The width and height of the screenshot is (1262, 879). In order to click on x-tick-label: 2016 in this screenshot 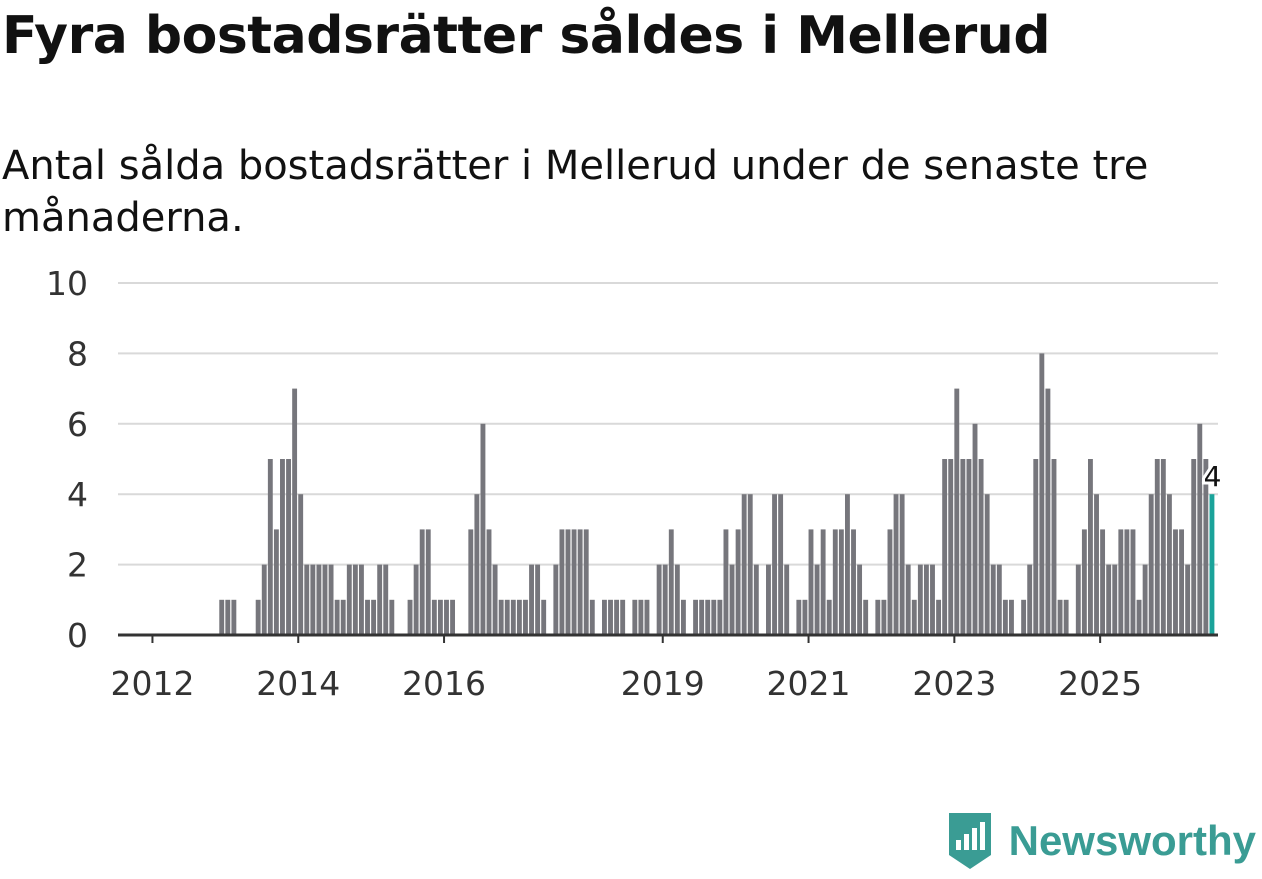, I will do `click(444, 683)`.